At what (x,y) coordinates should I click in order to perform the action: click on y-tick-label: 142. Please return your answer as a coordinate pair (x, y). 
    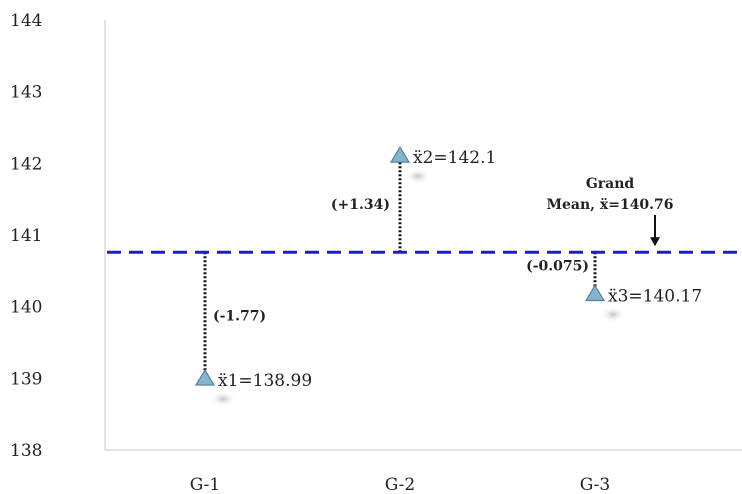
    Looking at the image, I should click on (26, 164).